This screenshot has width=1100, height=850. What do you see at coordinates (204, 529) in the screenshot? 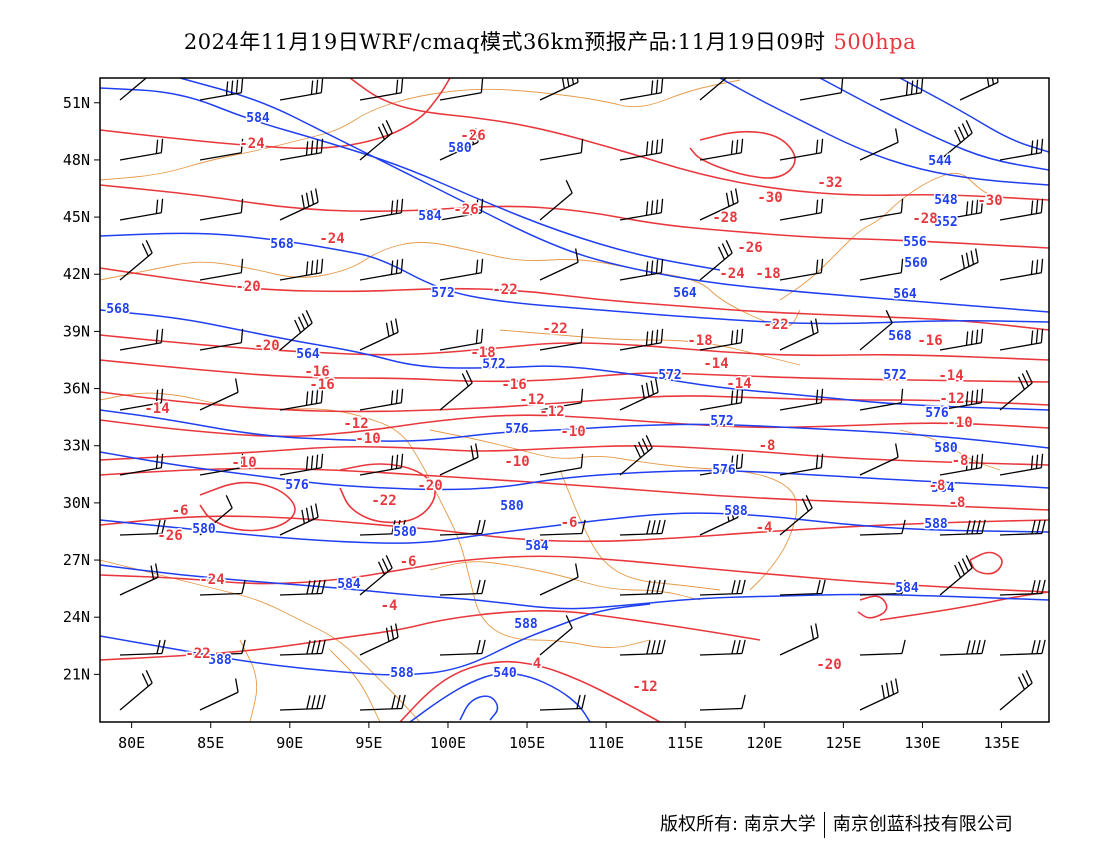
I see `height-contour-label: 580` at bounding box center [204, 529].